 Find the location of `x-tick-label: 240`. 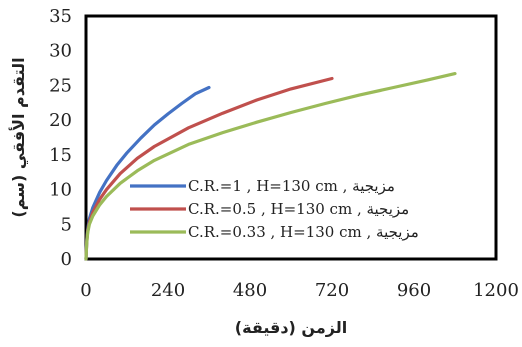

x-tick-label: 240 is located at coordinates (168, 290).